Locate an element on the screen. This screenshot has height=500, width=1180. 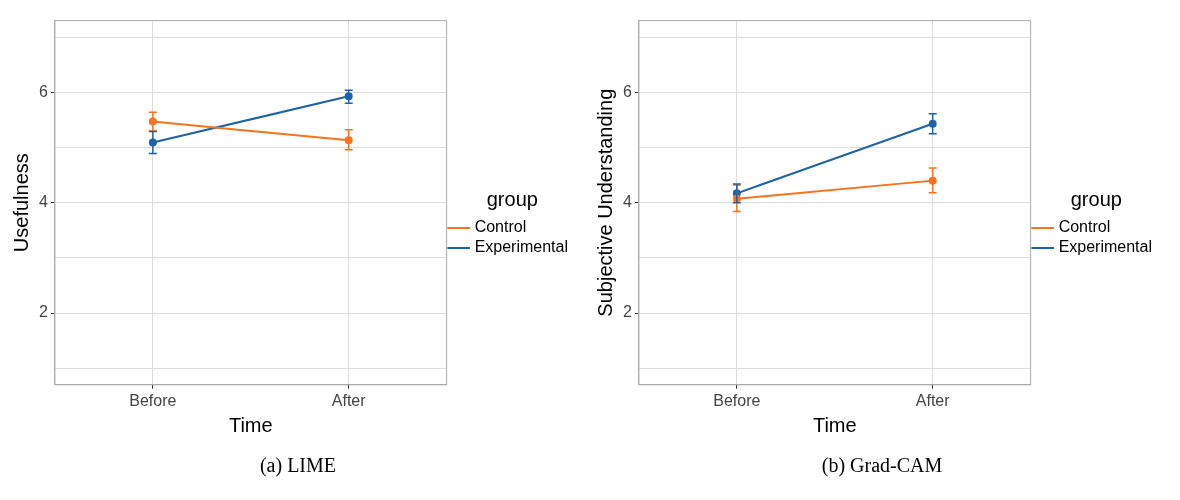
text: (a) LIME is located at coordinates (298, 465).